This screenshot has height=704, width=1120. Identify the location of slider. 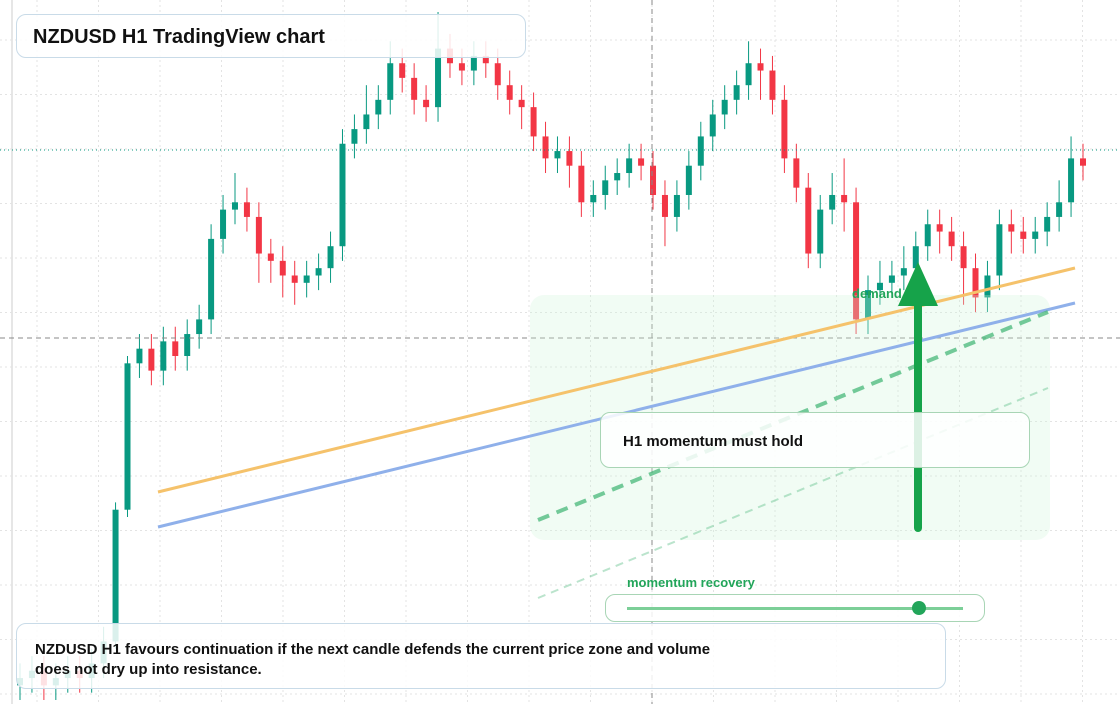
(795, 608).